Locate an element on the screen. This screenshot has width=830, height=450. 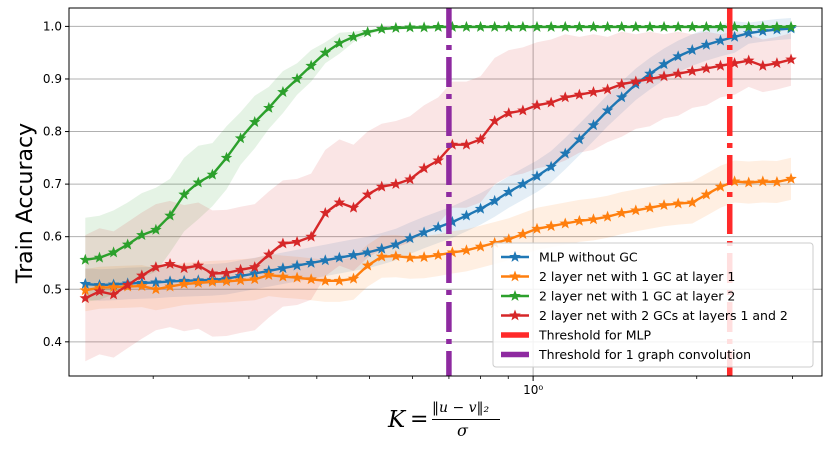
y-tick-label: 0.7 is located at coordinates (52, 184).